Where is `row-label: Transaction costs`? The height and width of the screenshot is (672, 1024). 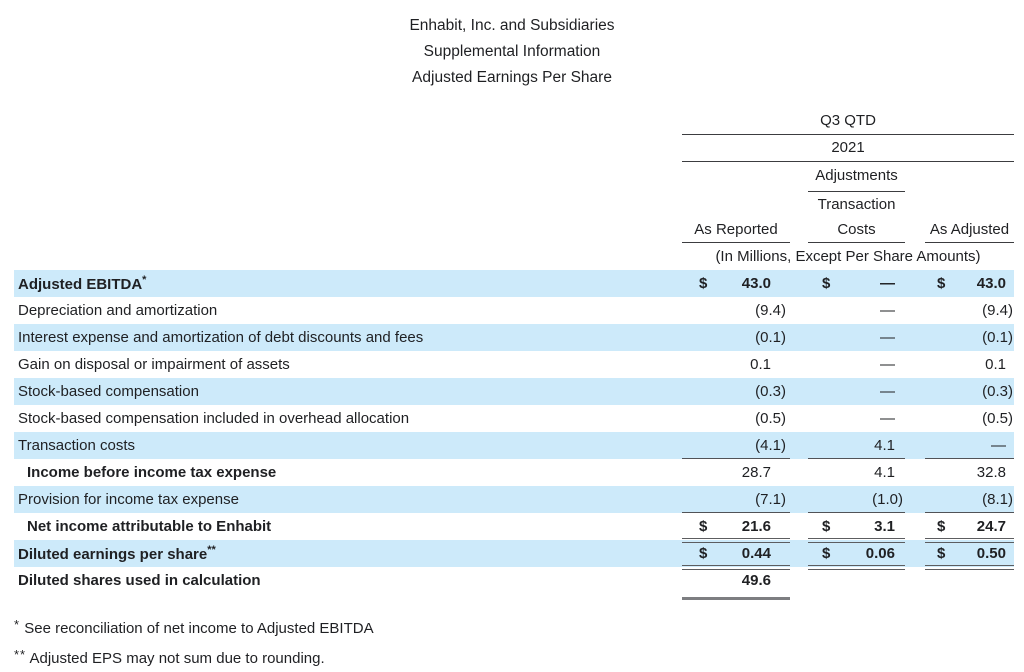
row-label: Transaction costs is located at coordinates (76, 445).